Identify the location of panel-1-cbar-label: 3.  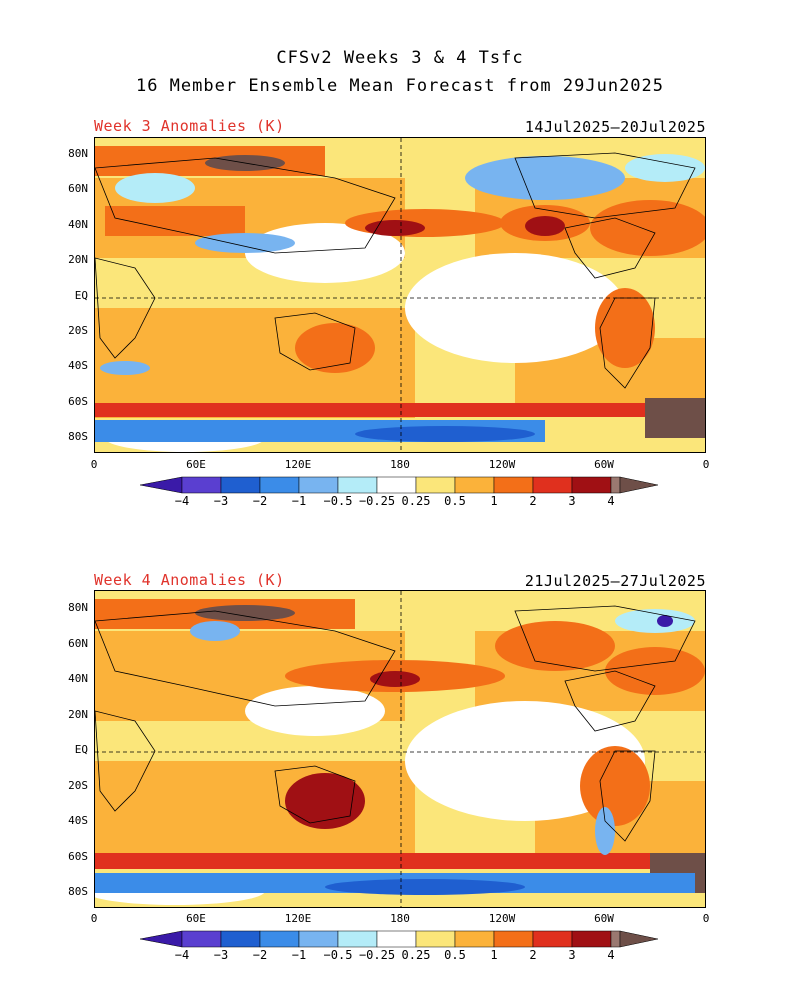
(572, 501).